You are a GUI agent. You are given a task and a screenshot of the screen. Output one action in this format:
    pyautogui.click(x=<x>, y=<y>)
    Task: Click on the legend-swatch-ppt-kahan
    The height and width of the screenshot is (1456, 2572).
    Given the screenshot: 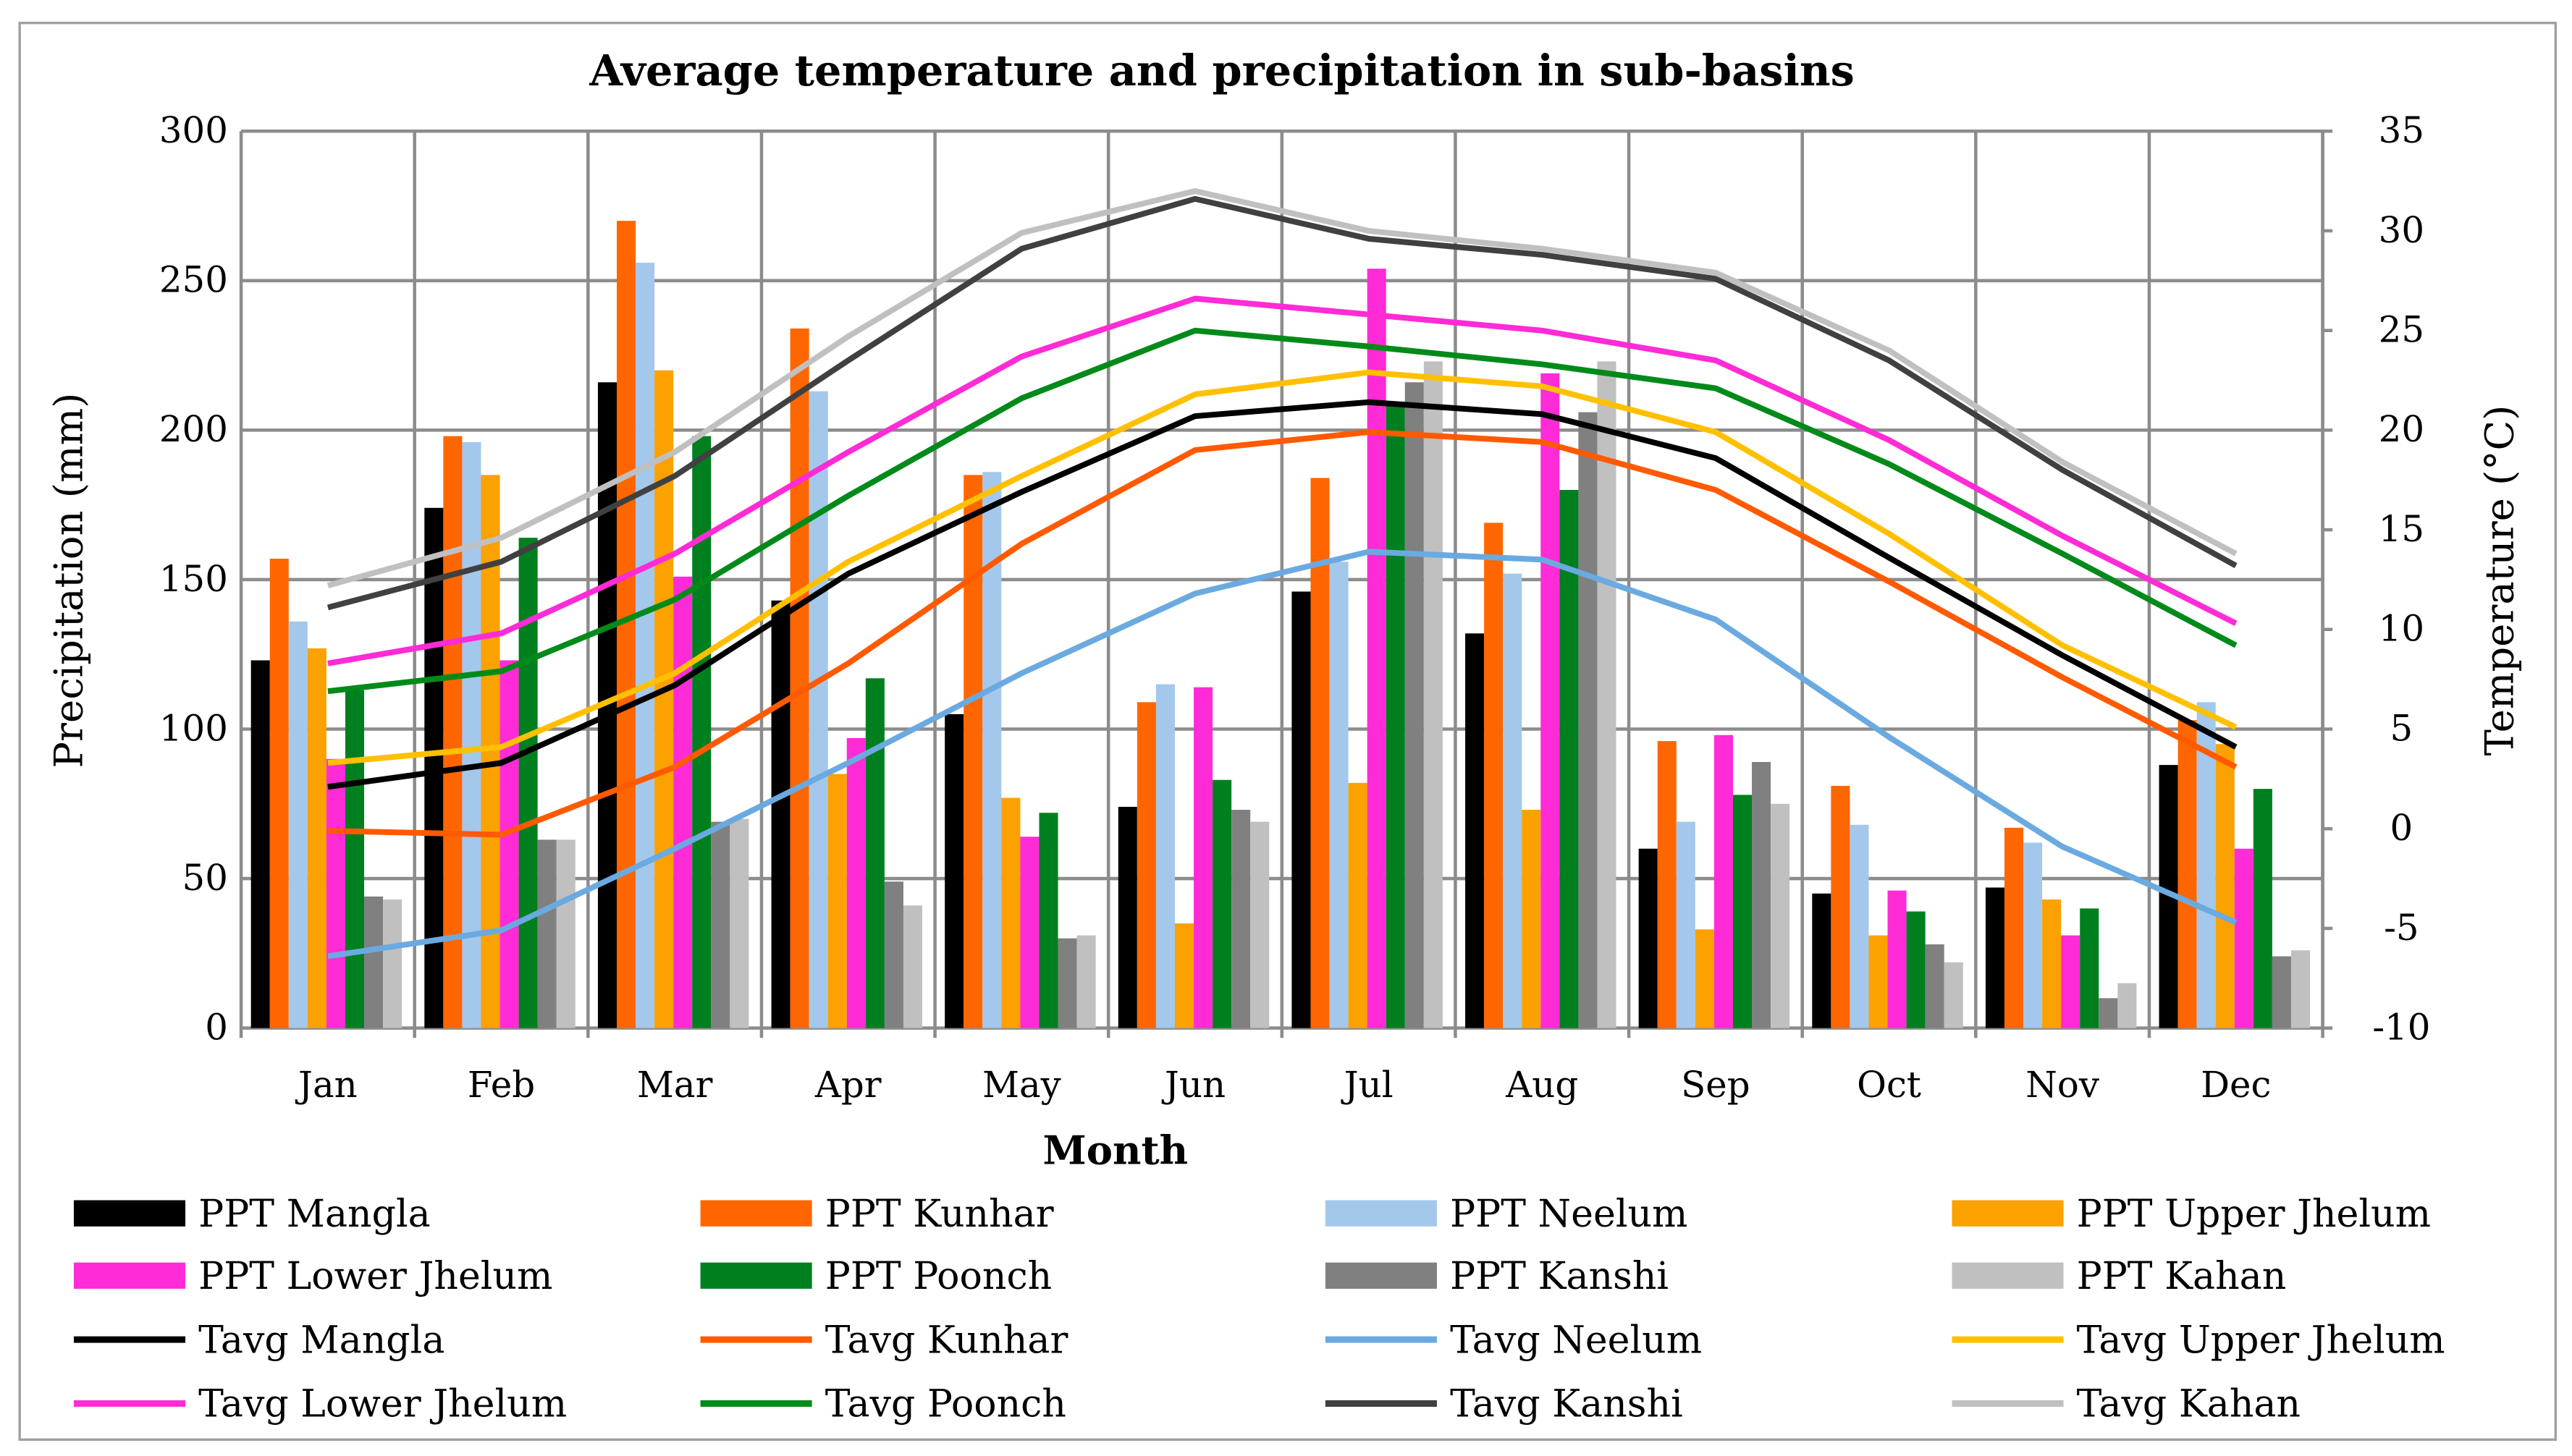 What is the action you would take?
    pyautogui.click(x=2008, y=1275)
    